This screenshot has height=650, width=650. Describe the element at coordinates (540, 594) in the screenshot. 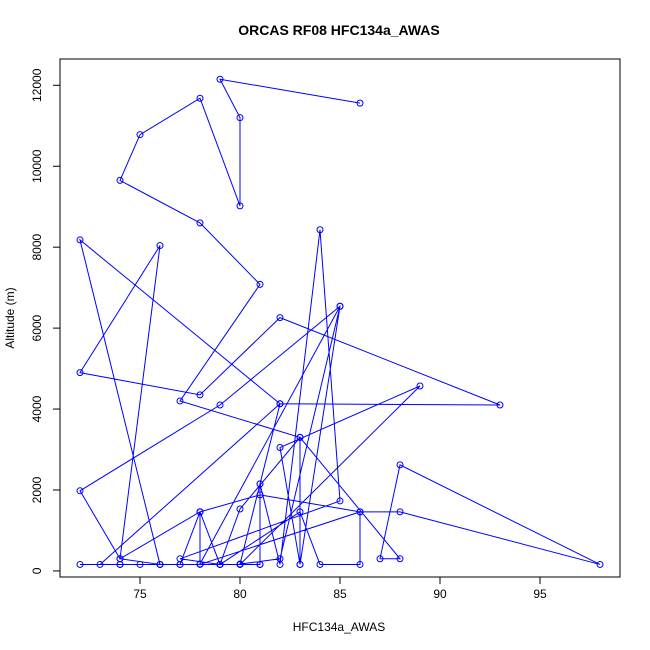

I see `x-tick-label: 95` at that location.